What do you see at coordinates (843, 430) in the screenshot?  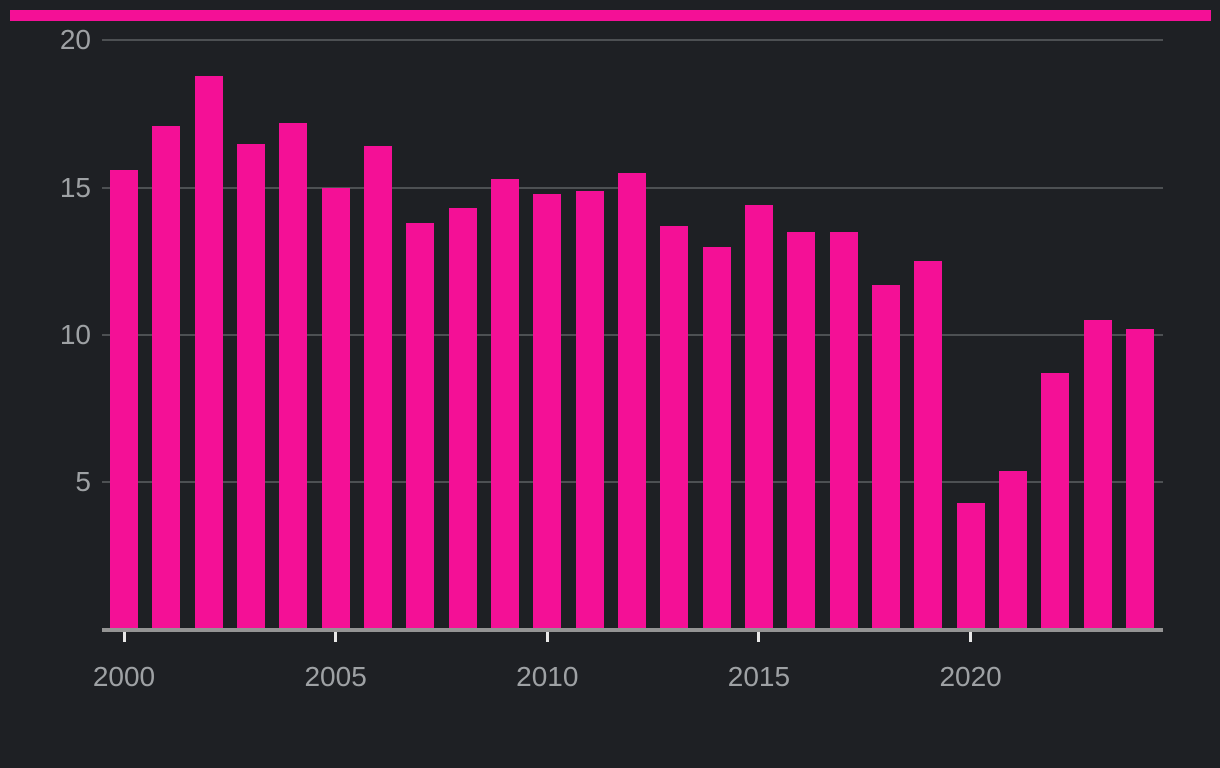 I see `bar-2017` at bounding box center [843, 430].